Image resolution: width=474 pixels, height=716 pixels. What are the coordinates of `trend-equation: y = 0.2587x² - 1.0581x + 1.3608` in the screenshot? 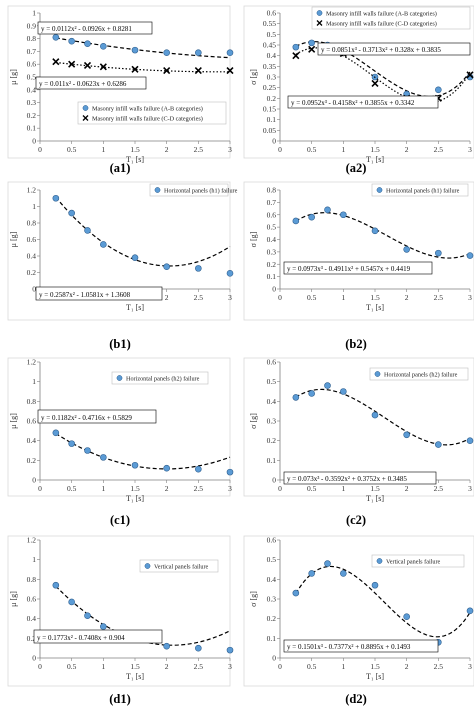 It's located at (99, 293).